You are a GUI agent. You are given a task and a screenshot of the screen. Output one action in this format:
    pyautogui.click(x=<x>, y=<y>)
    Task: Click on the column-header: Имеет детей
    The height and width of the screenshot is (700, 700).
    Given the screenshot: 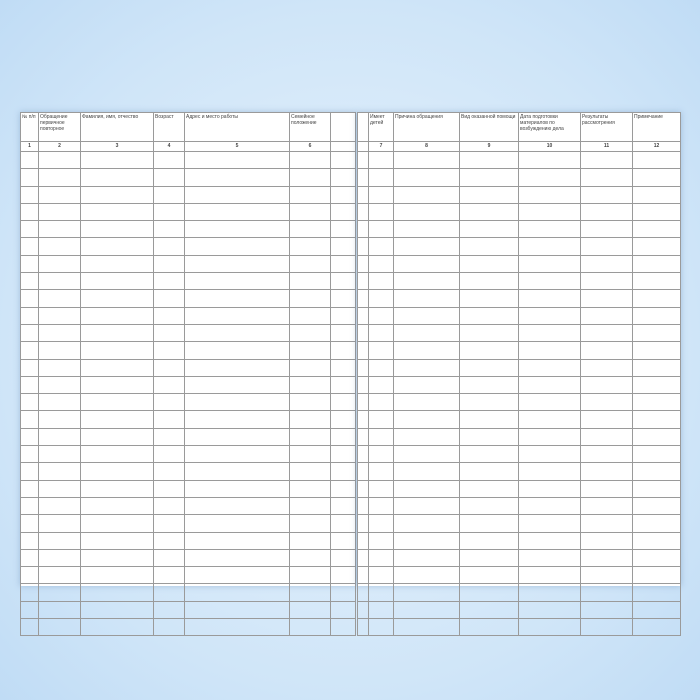 What is the action you would take?
    pyautogui.click(x=381, y=127)
    